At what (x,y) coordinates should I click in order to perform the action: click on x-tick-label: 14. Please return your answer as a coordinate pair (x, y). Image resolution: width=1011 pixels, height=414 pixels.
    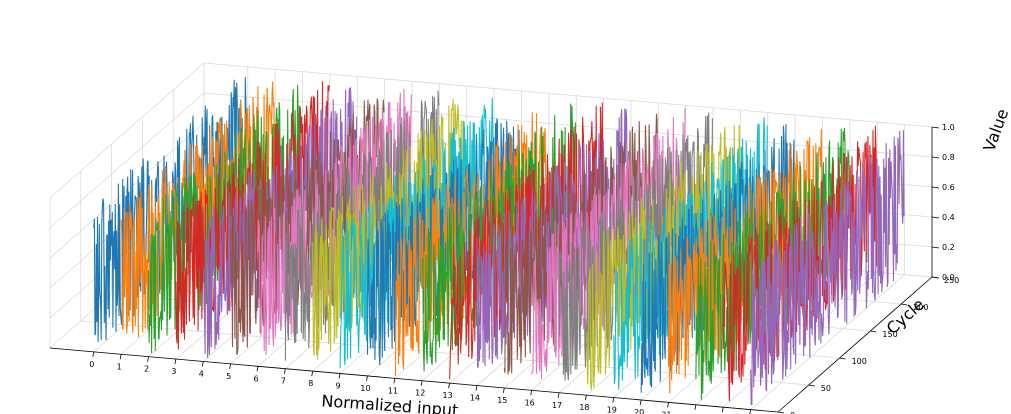
    Looking at the image, I should click on (475, 398).